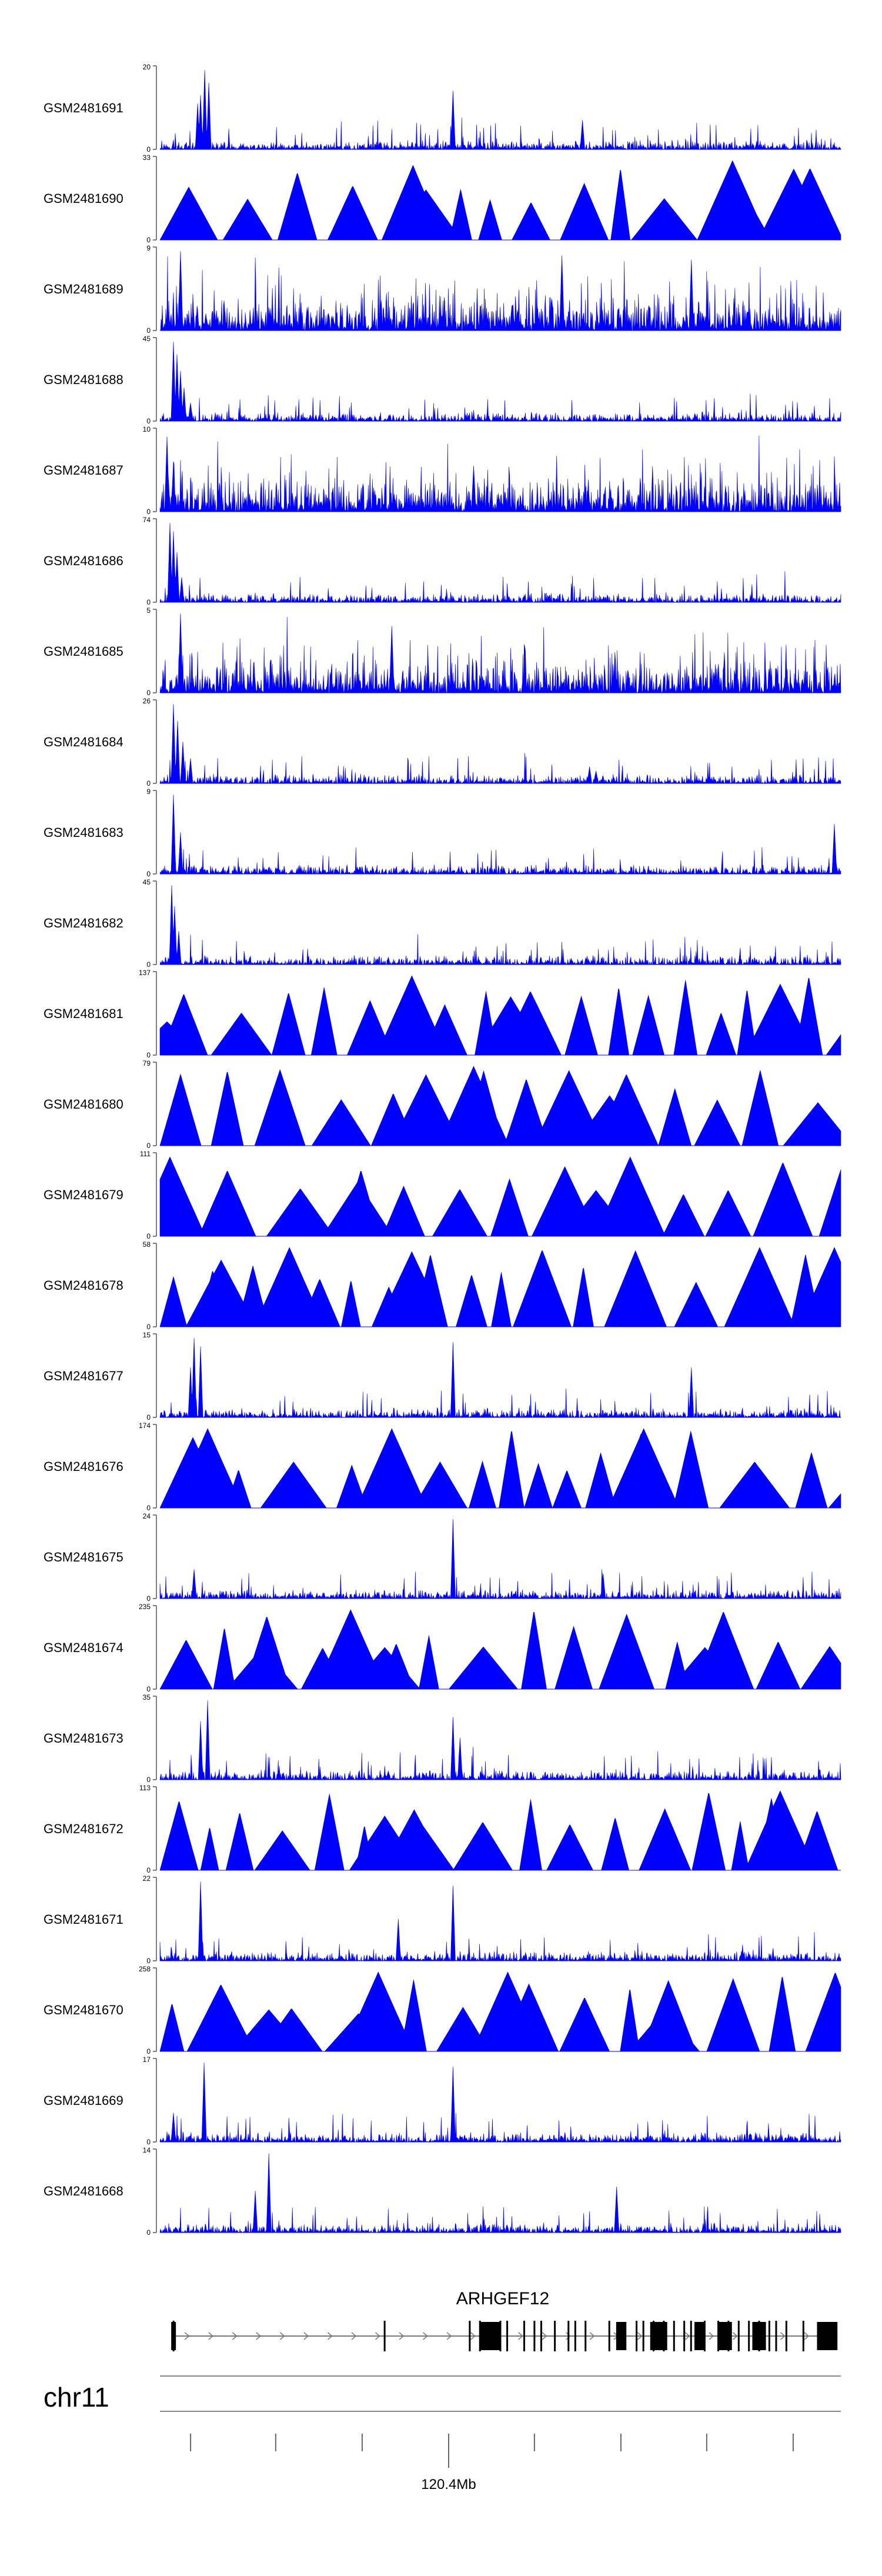 This screenshot has width=882, height=2576. I want to click on track-label: GSM2481690, so click(83, 198).